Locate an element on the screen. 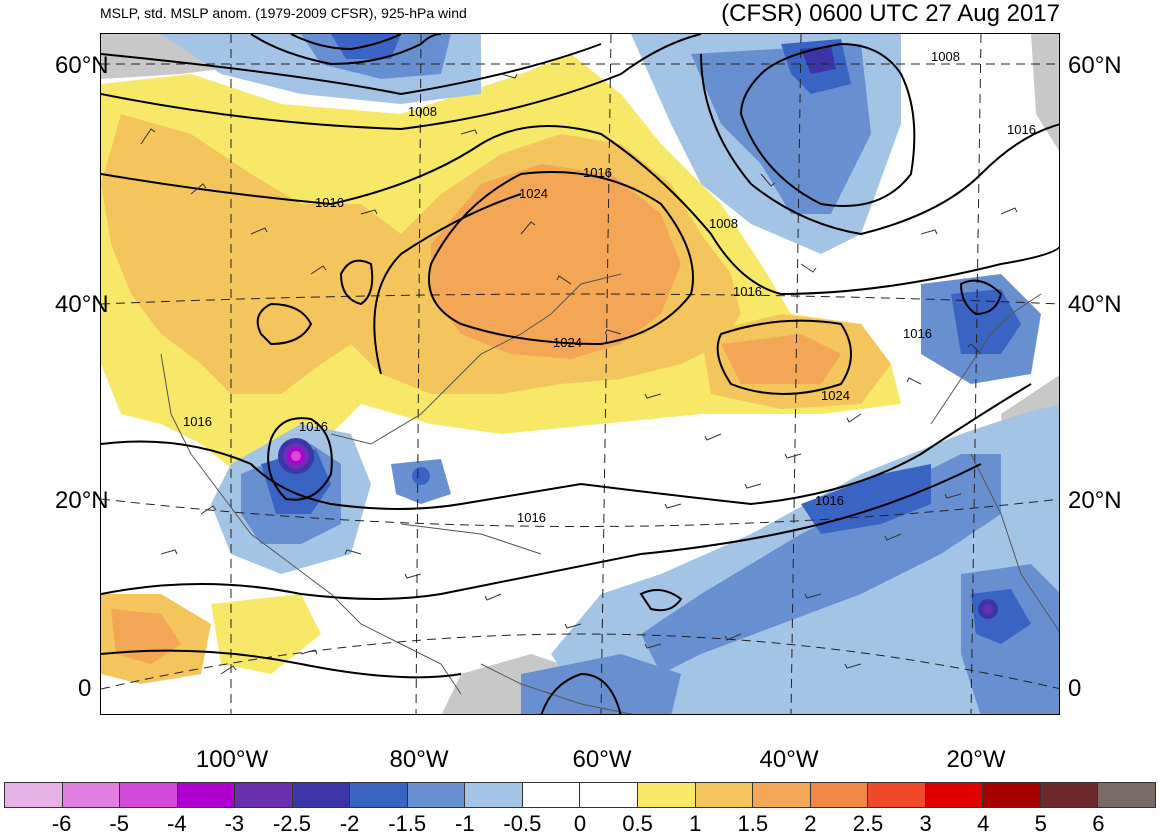  colorbar-tick-label: -6 is located at coordinates (61, 823).